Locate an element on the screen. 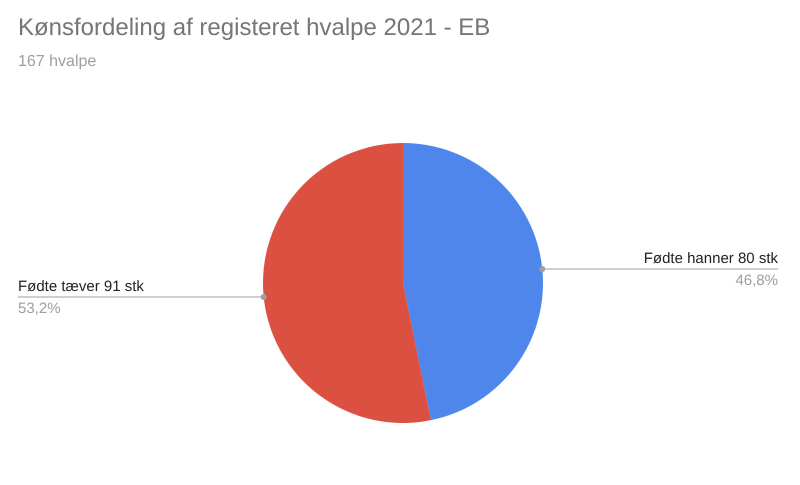 The height and width of the screenshot is (485, 800). chart-subtitle: 167 hvalpe is located at coordinates (57, 62).